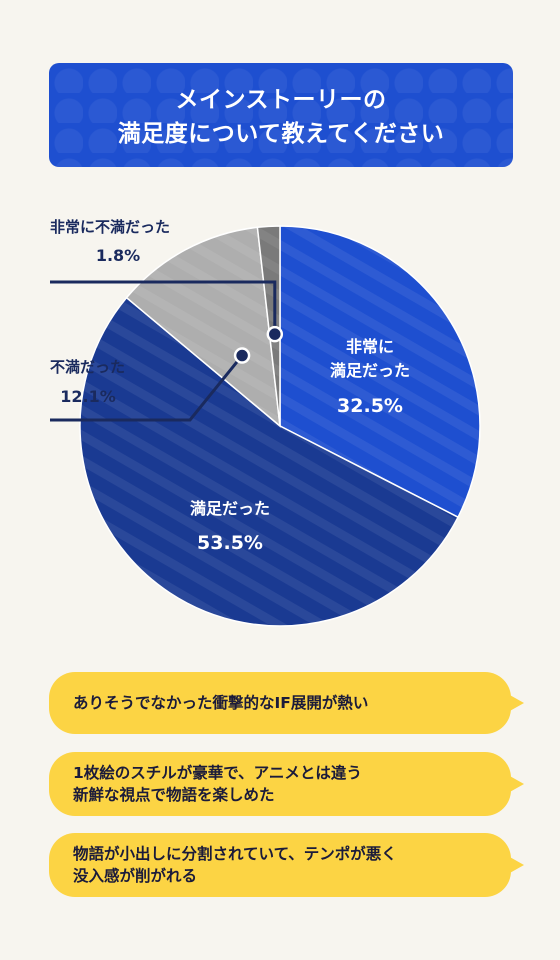  What do you see at coordinates (370, 406) in the screenshot?
I see `value-very-satisfied: 32.5%` at bounding box center [370, 406].